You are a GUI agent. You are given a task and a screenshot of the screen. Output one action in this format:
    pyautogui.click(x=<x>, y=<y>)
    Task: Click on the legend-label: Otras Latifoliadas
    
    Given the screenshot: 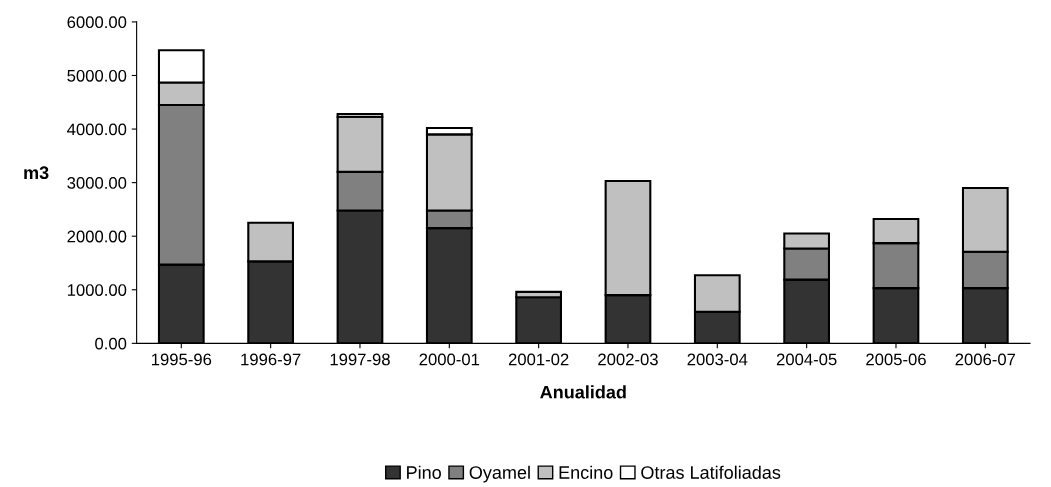 What is the action you would take?
    pyautogui.click(x=711, y=472)
    